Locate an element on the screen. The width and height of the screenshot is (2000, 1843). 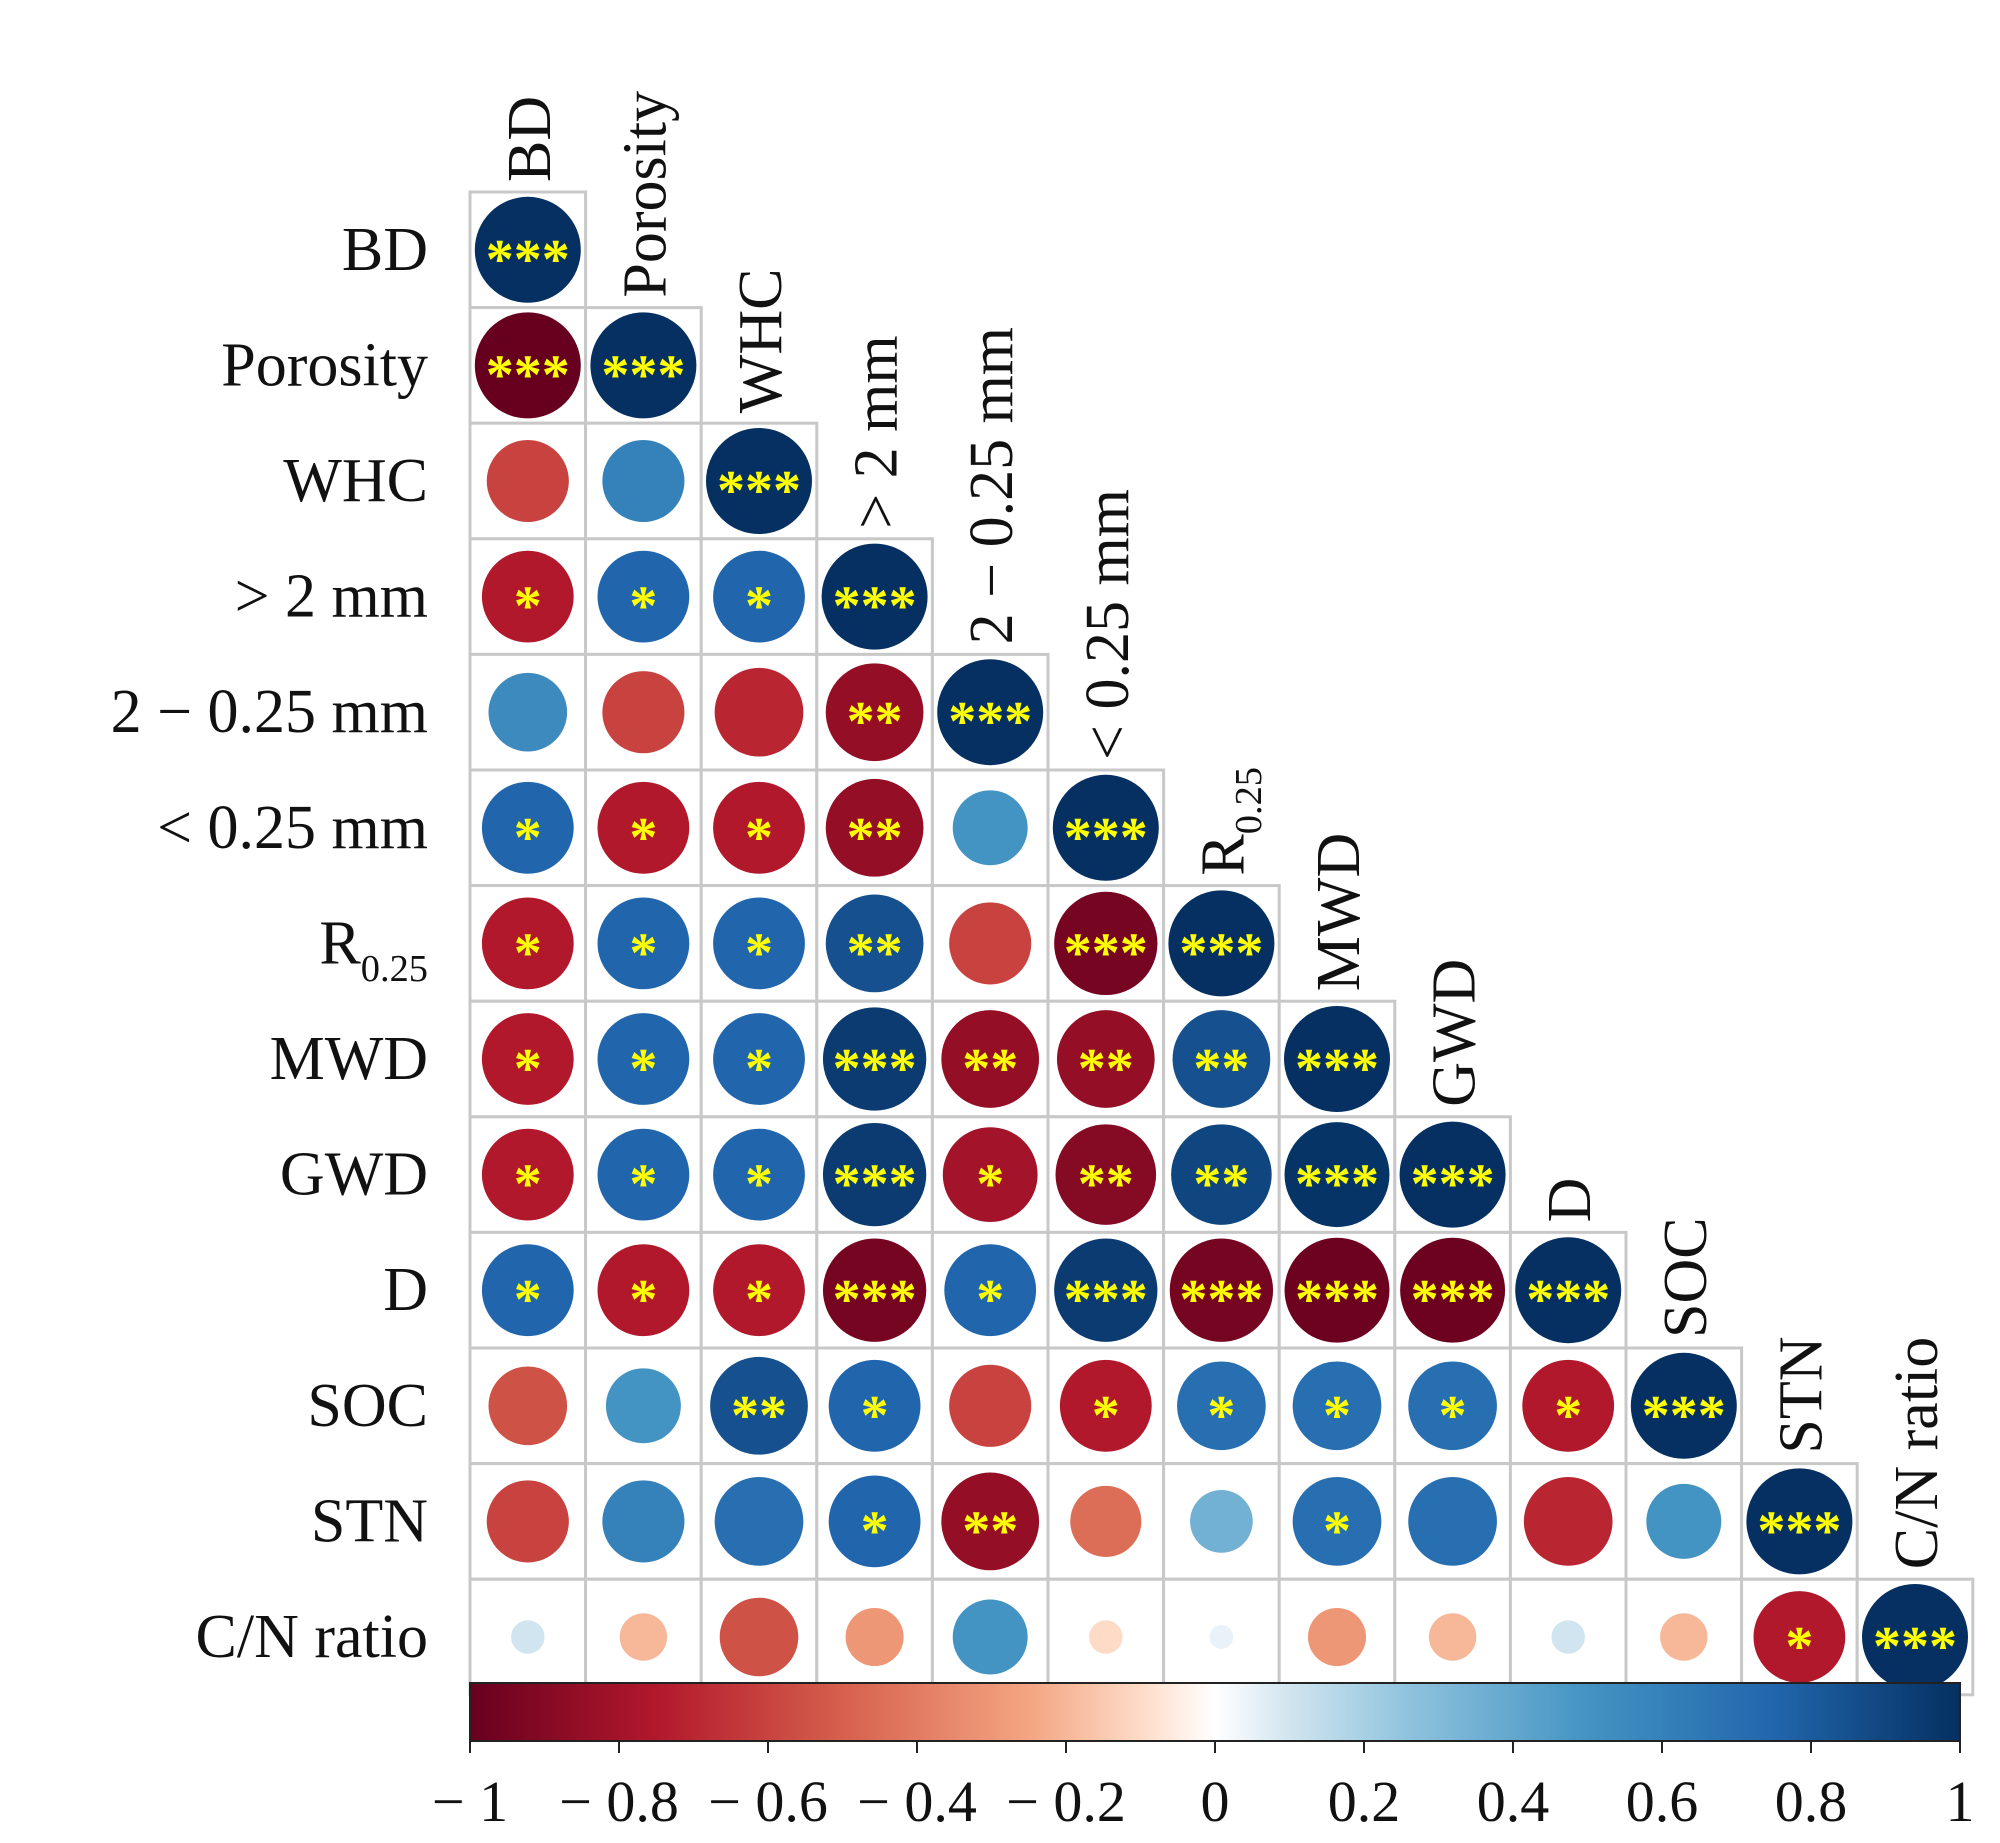
column-label: BD is located at coordinates (530, 139).